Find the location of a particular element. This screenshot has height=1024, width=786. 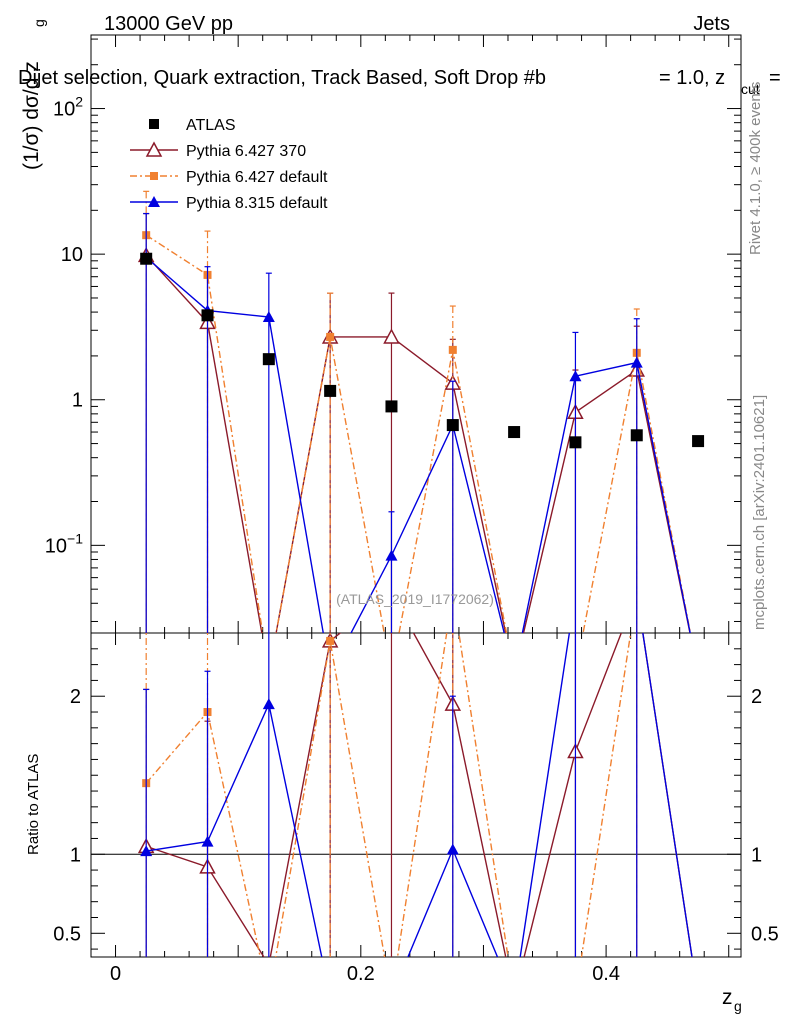

rivet-label: Rivet 4.1.0, ≥ 400k events is located at coordinates (755, 168).